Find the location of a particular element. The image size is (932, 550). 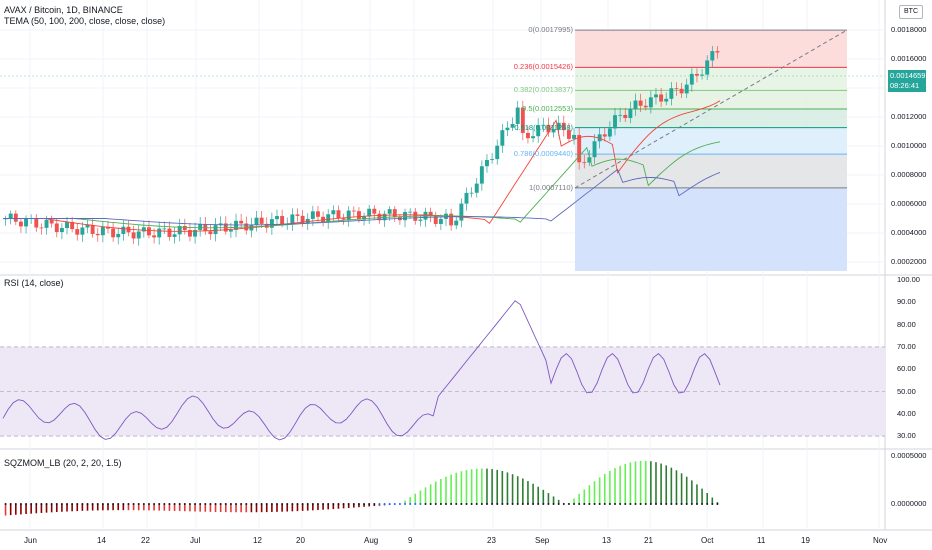

fib-level-label: 0.5(0.0012553) is located at coordinates (547, 108).